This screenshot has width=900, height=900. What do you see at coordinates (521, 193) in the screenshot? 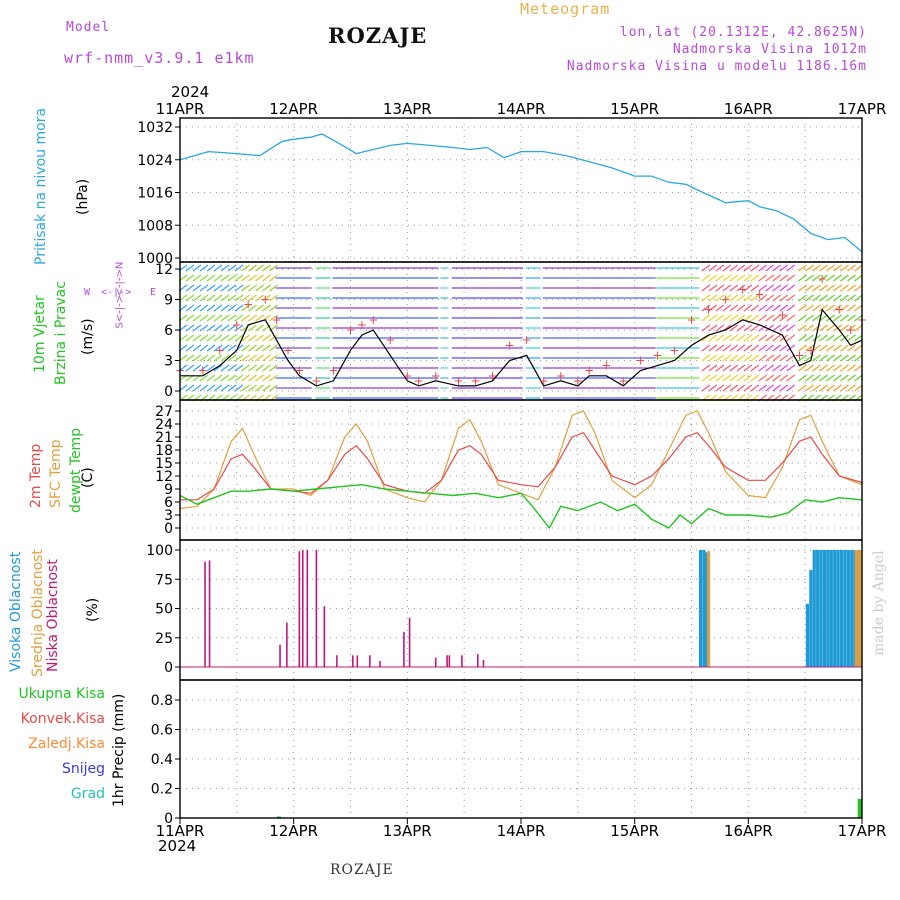
I see `pressure-line` at bounding box center [521, 193].